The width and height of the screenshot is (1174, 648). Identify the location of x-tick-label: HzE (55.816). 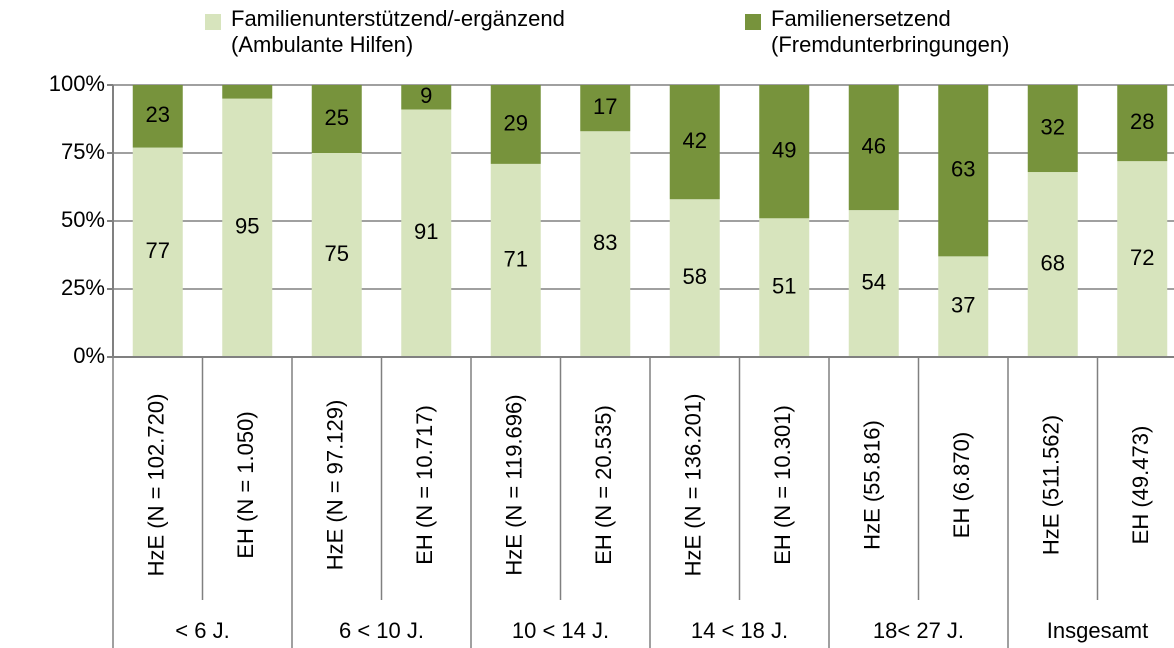
(872, 485).